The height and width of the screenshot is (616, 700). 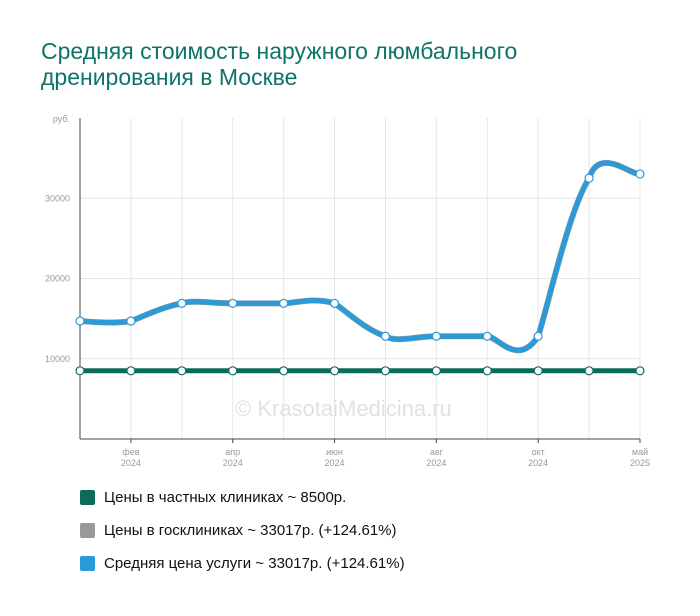 What do you see at coordinates (437, 452) in the screenshot?
I see `x-tick-label-month: авг` at bounding box center [437, 452].